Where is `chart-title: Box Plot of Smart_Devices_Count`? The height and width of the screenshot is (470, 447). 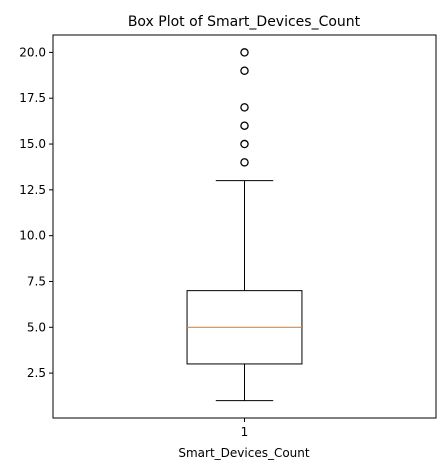
chart-title: Box Plot of Smart_Devices_Count is located at coordinates (244, 22).